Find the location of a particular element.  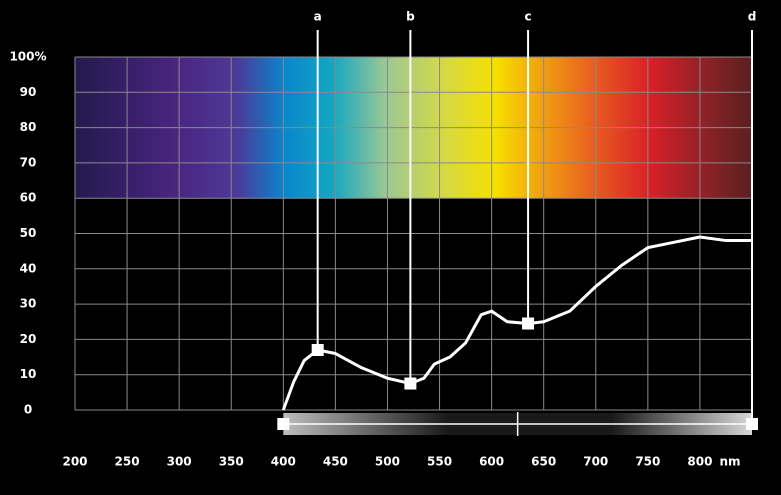

x-tick-label: 500 is located at coordinates (387, 462).